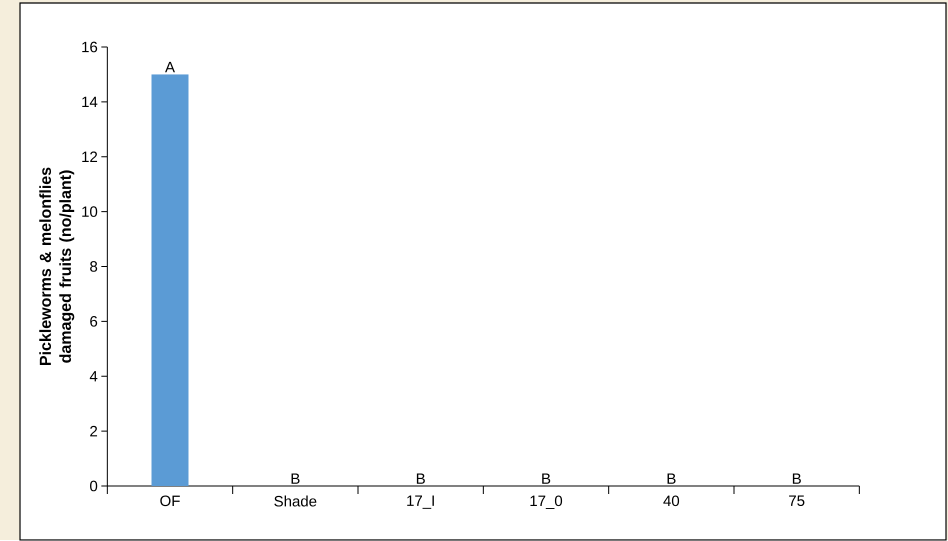 This screenshot has width=948, height=541. What do you see at coordinates (94, 486) in the screenshot?
I see `y-tick-label: 0` at bounding box center [94, 486].